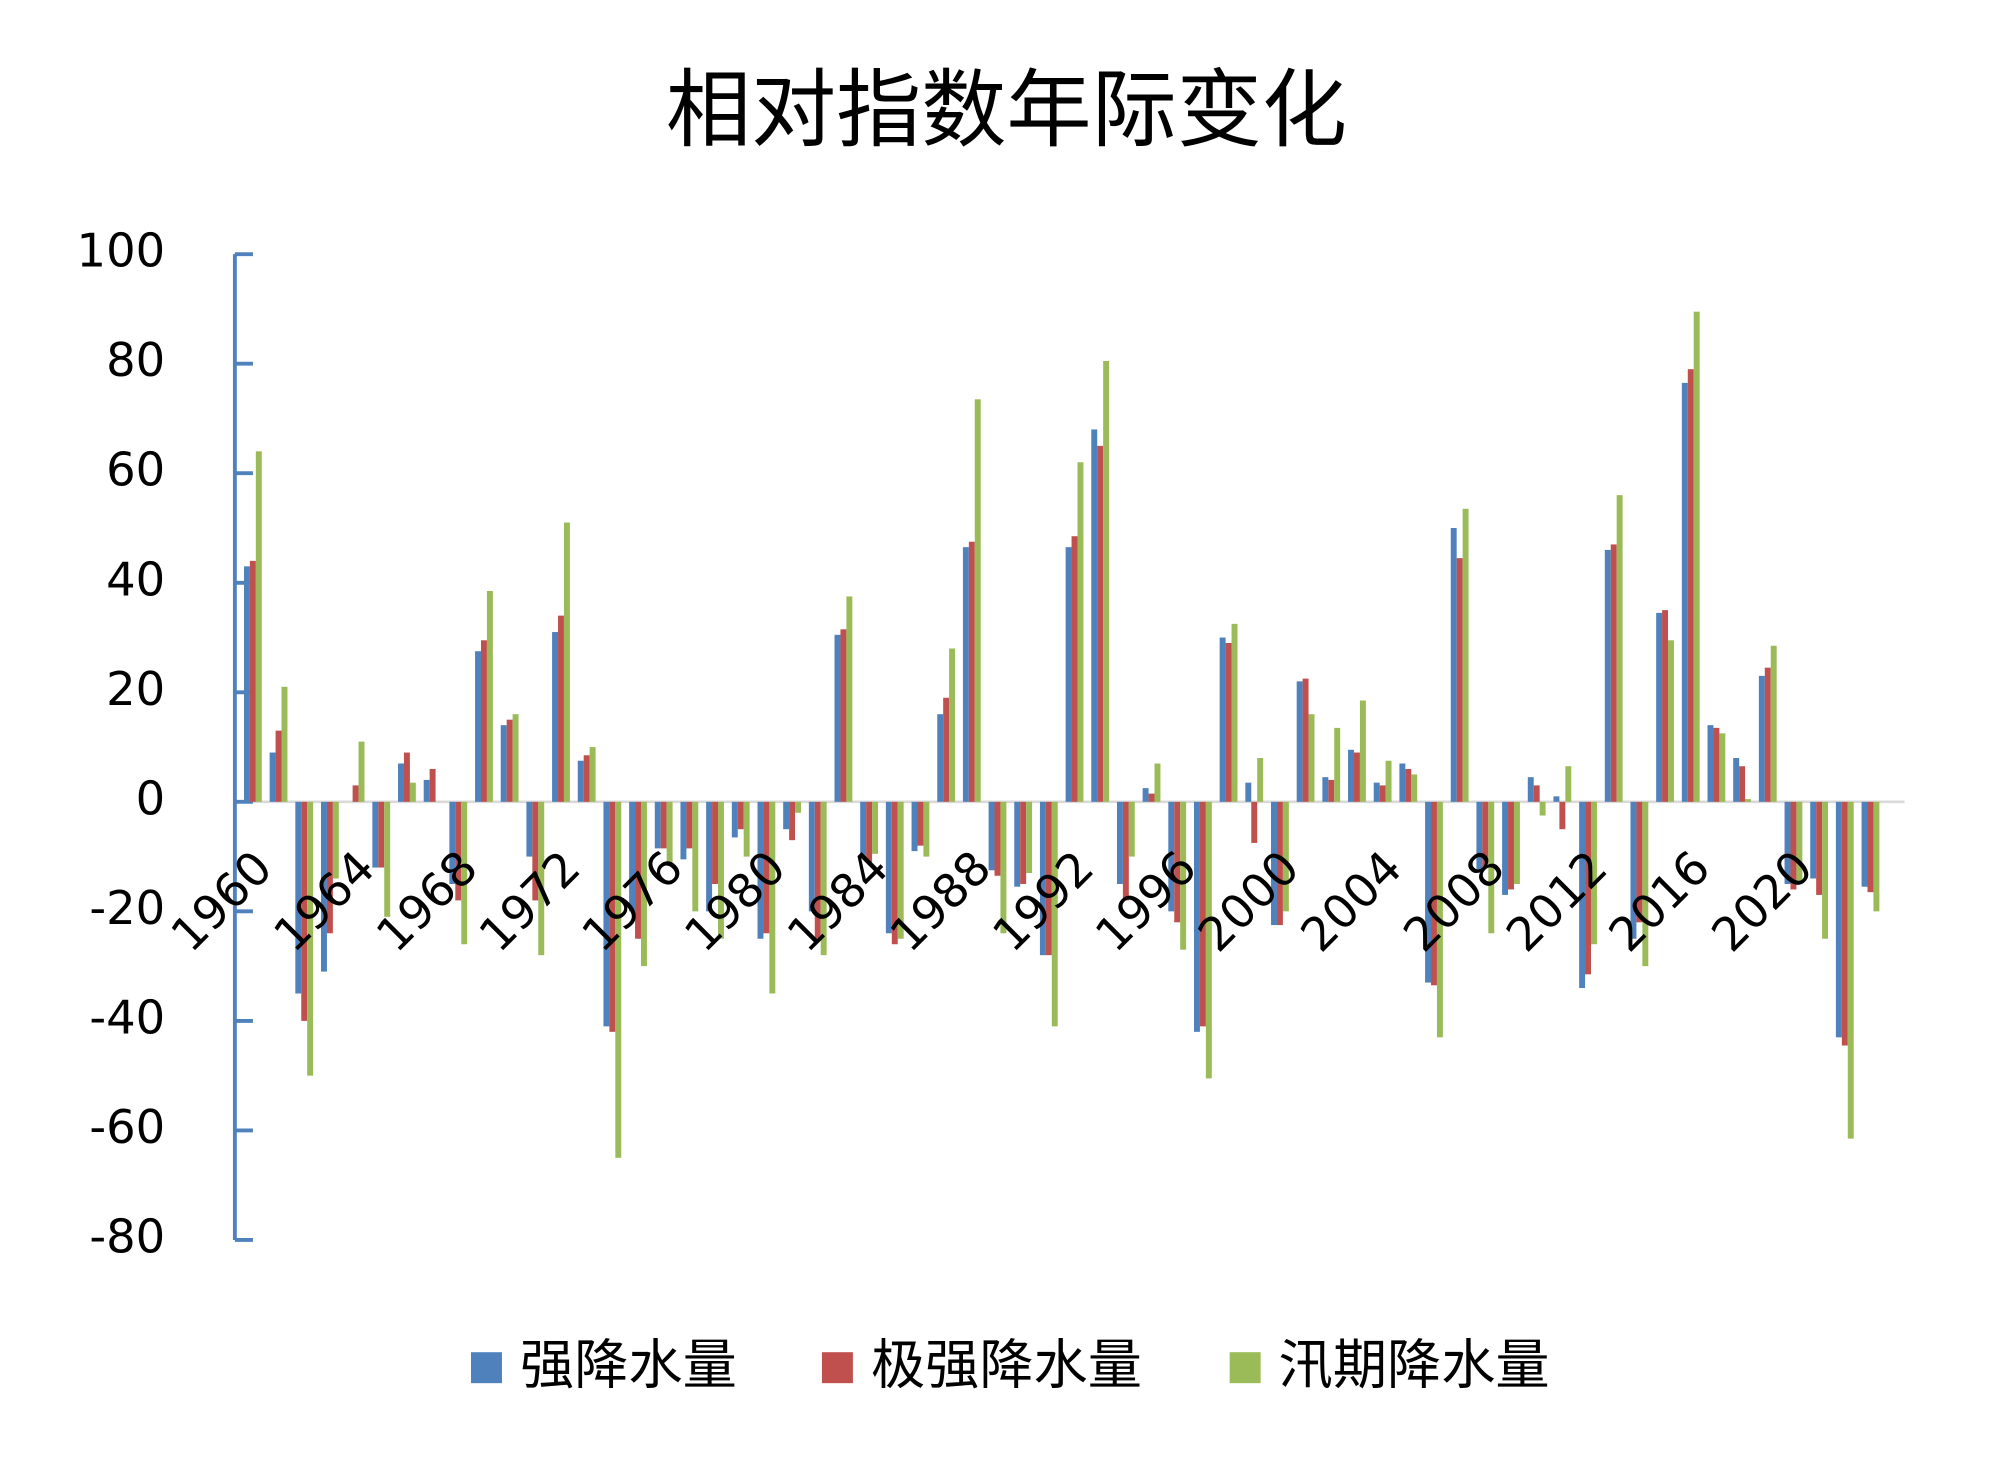  Describe the element at coordinates (127, 908) in the screenshot. I see `y-tick-label: -20` at that location.